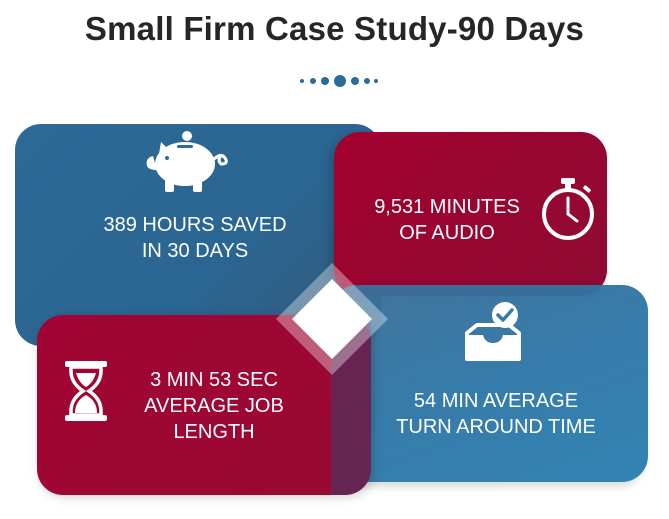 Image resolution: width=669 pixels, height=519 pixels. Describe the element at coordinates (332, 319) in the screenshot. I see `diamond-icon` at that location.